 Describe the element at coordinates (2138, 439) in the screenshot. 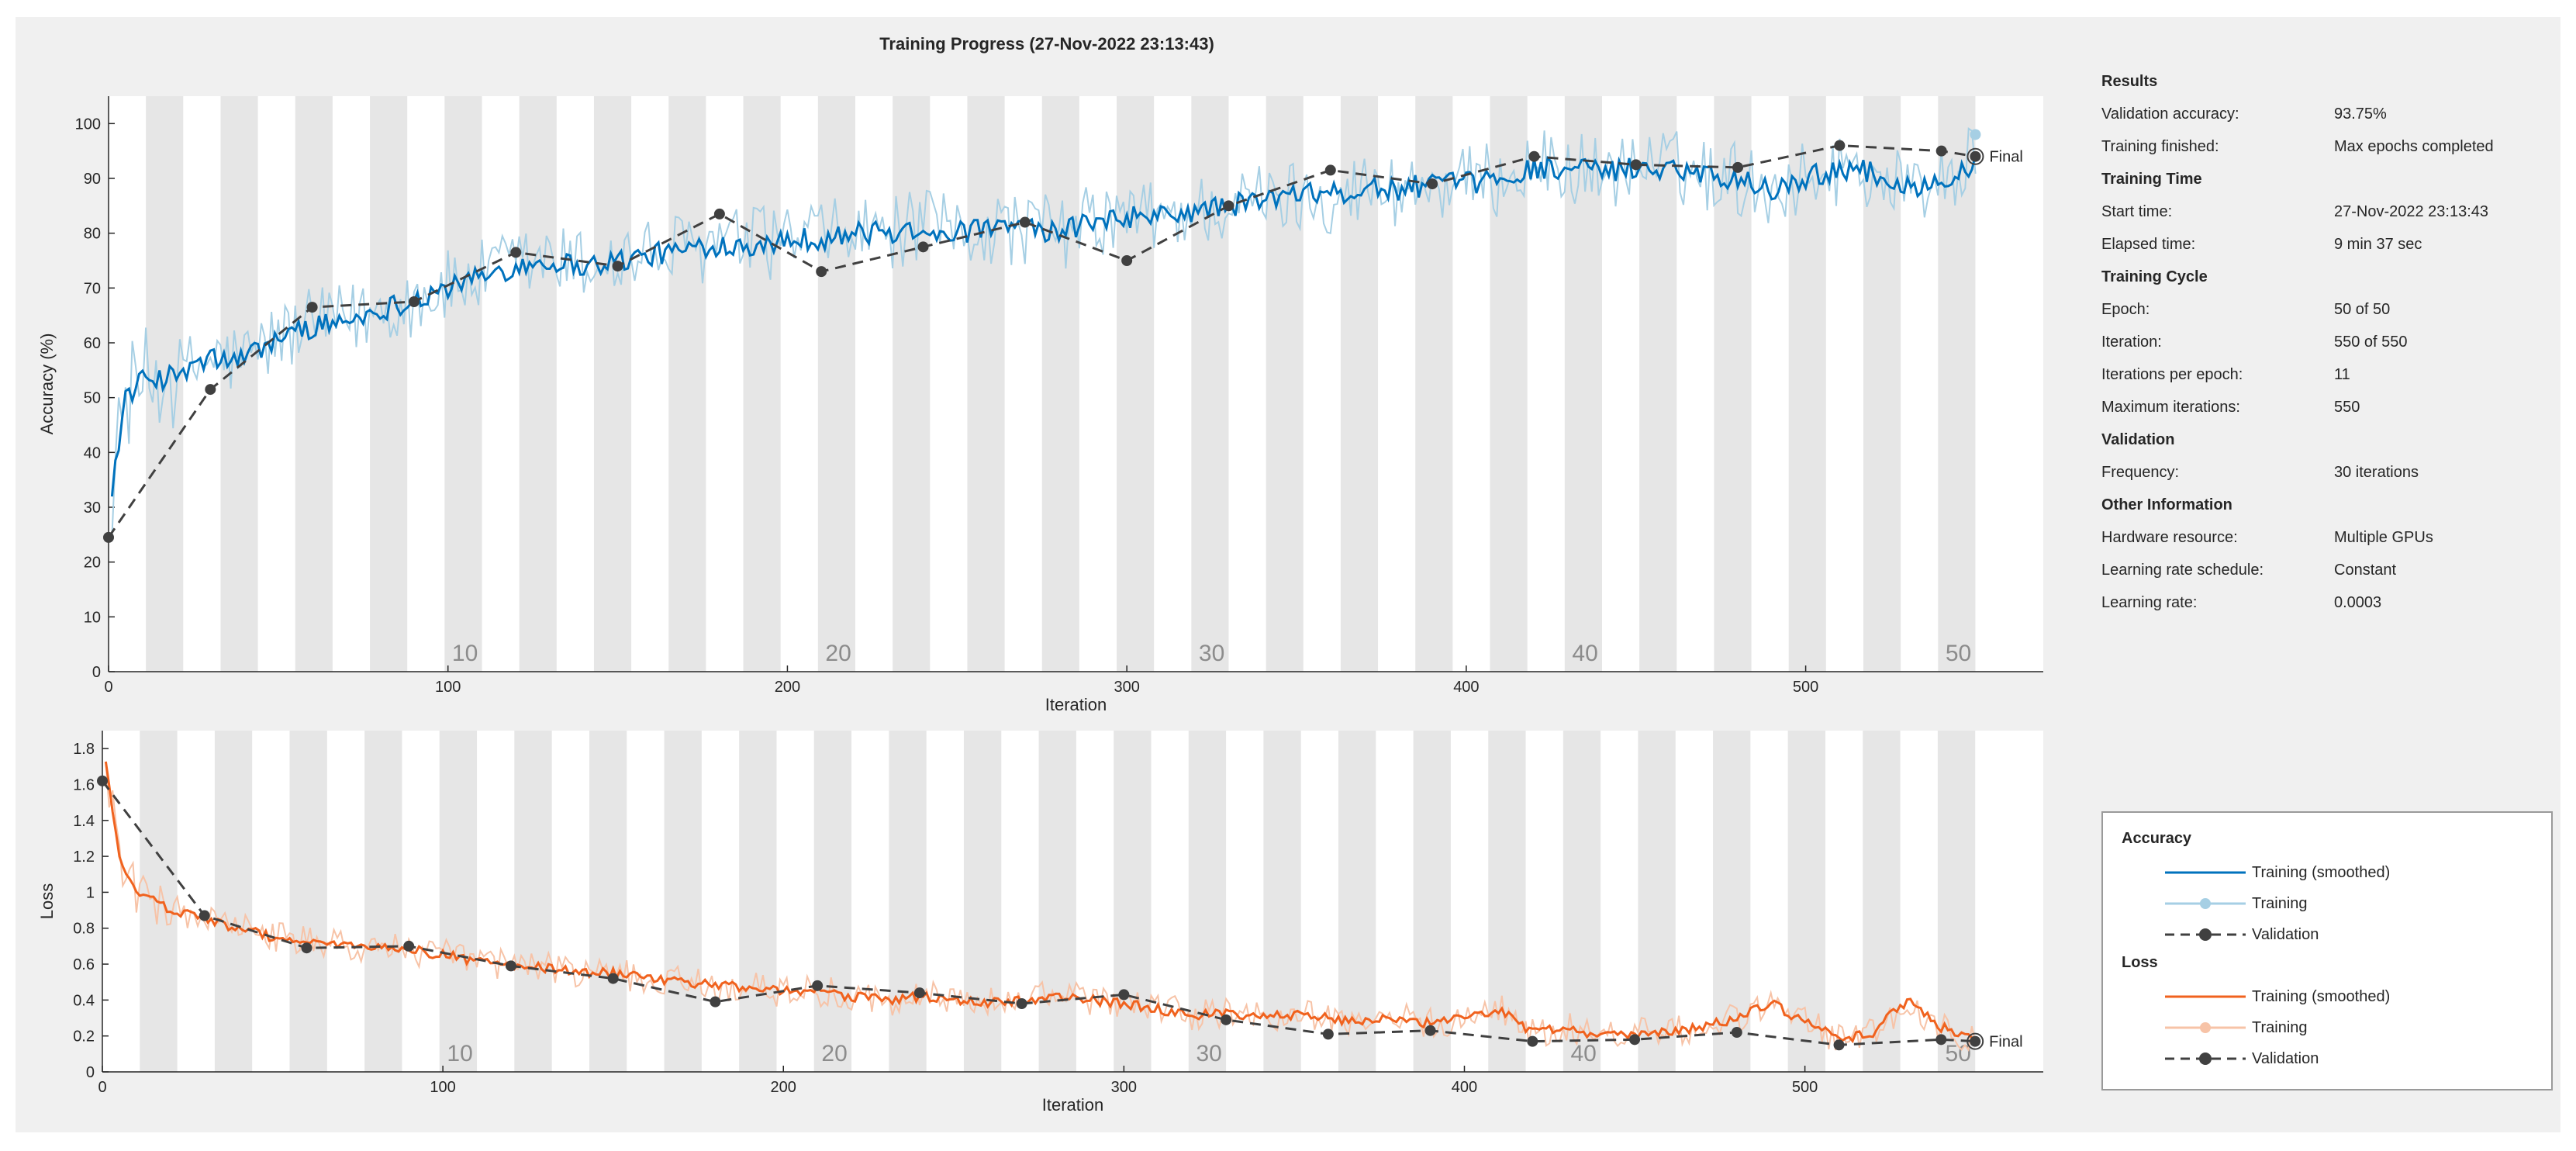

I see `validation-title: Validation` at that location.